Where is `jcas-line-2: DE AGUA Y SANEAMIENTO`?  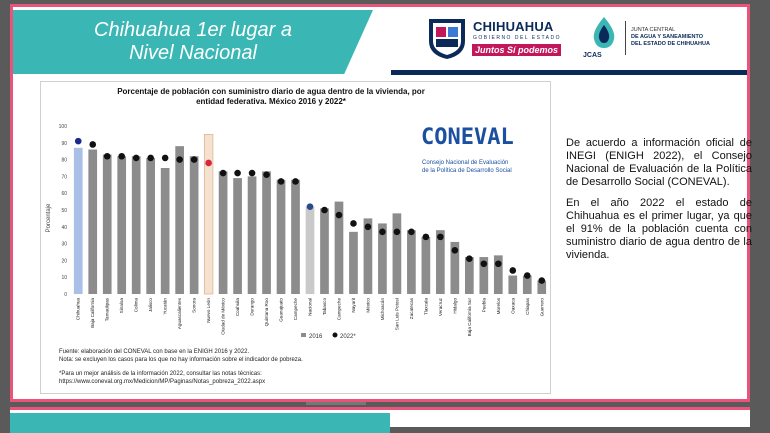 jcas-line-2: DE AGUA Y SANEAMIENTO is located at coordinates (667, 37).